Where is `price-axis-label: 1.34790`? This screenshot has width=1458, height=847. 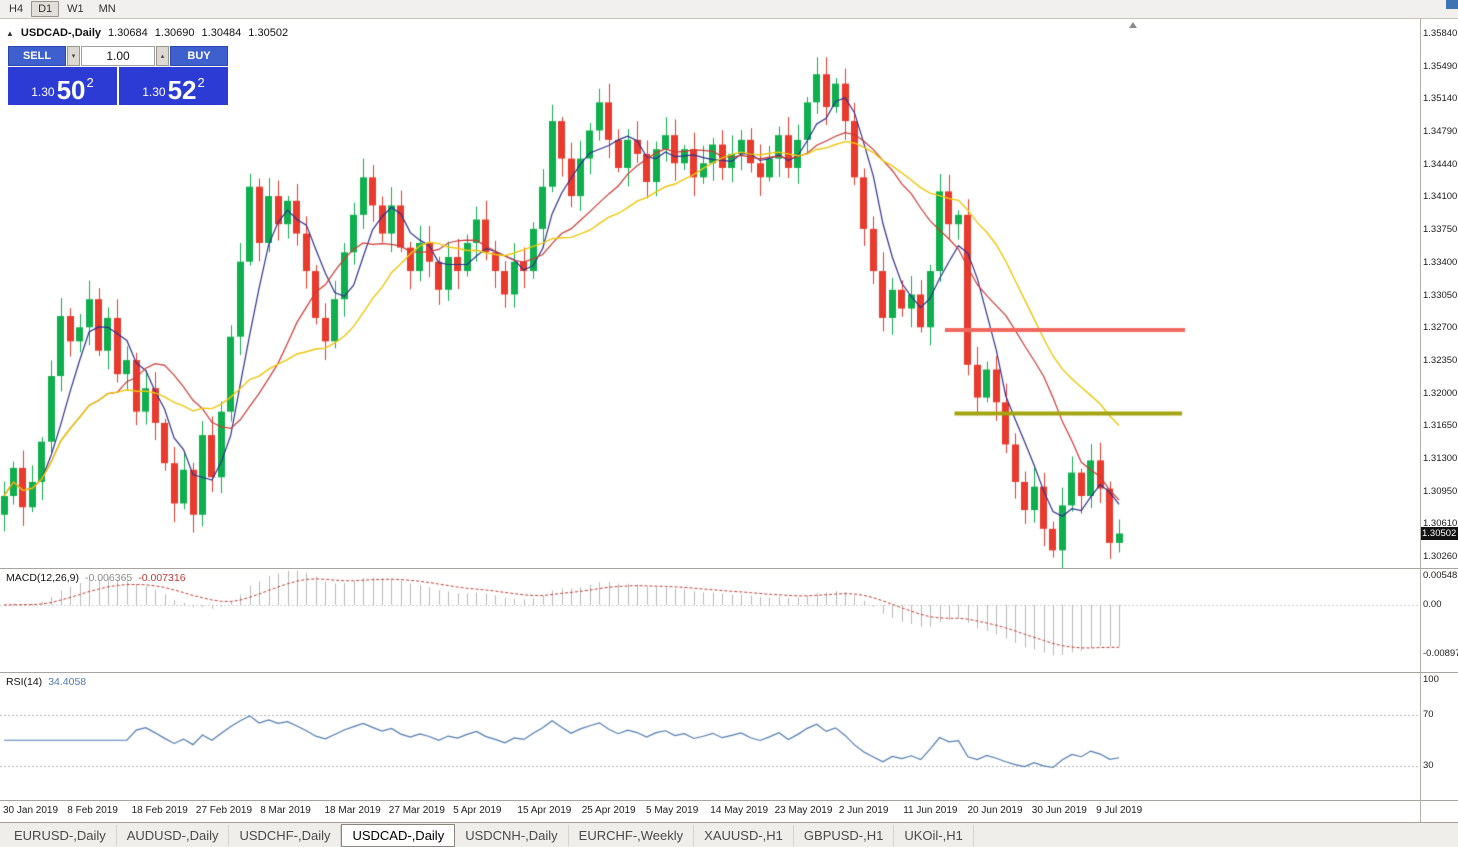 price-axis-label: 1.34790 is located at coordinates (1440, 132).